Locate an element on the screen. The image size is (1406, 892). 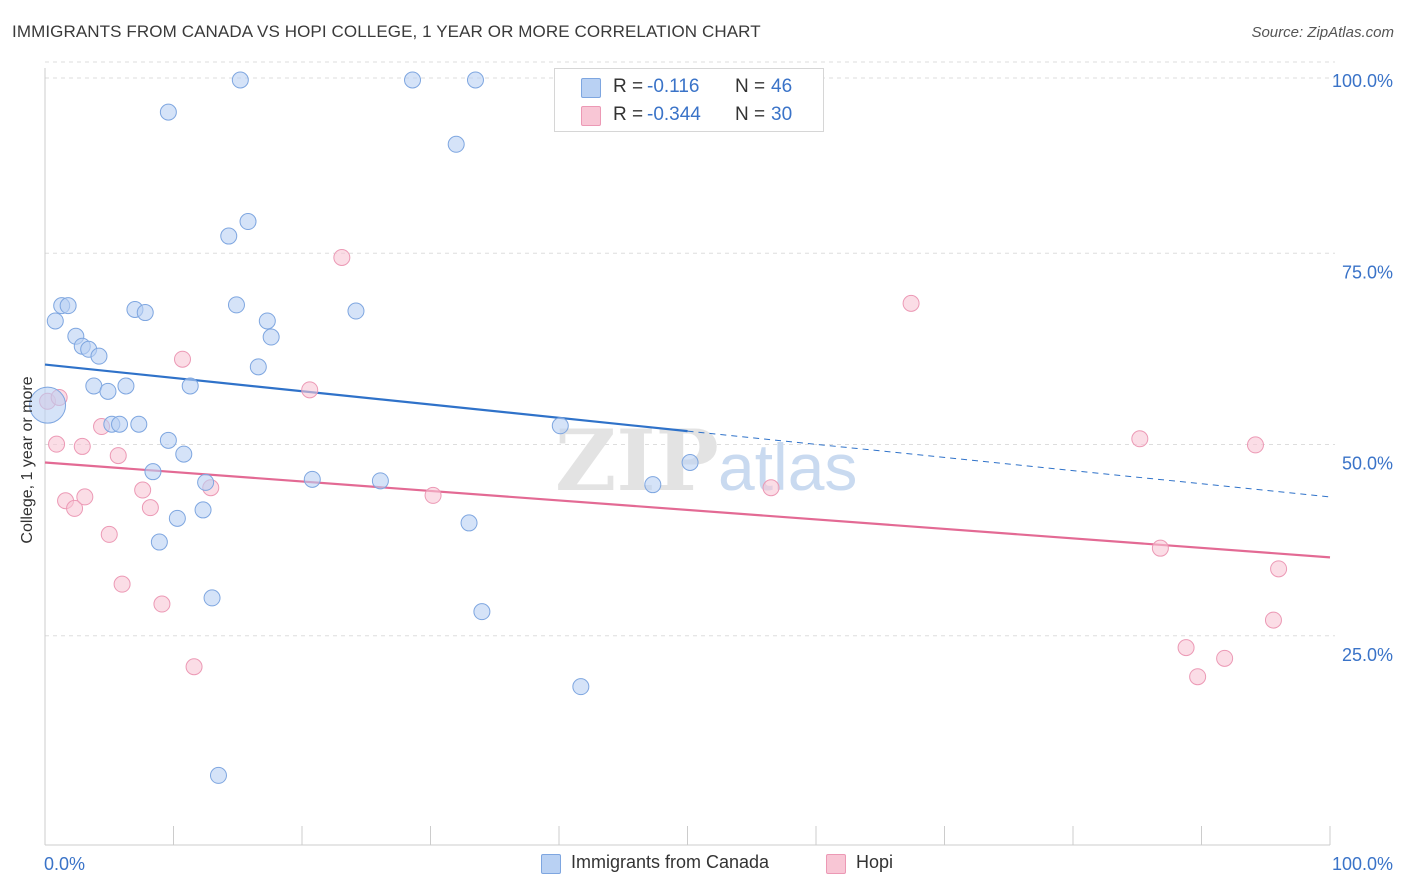
r-value: -0.344 is located at coordinates (674, 114).